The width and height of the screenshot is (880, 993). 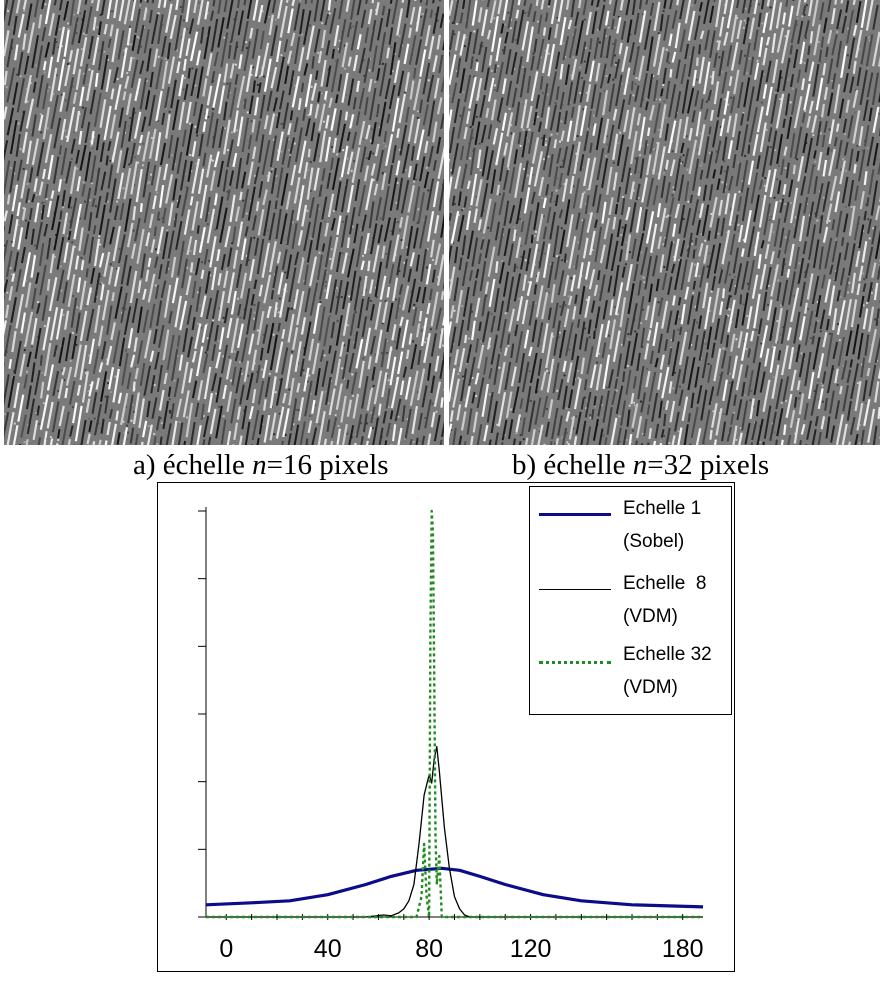 What do you see at coordinates (429, 949) in the screenshot?
I see `x-tick-label: 80` at bounding box center [429, 949].